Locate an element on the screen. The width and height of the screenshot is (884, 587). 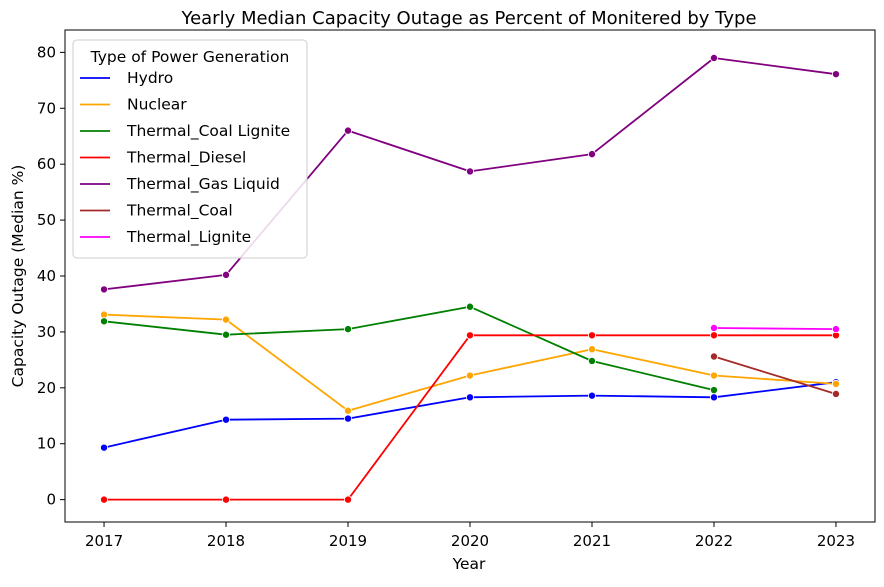
x-tick-label: 2017 is located at coordinates (104, 541).